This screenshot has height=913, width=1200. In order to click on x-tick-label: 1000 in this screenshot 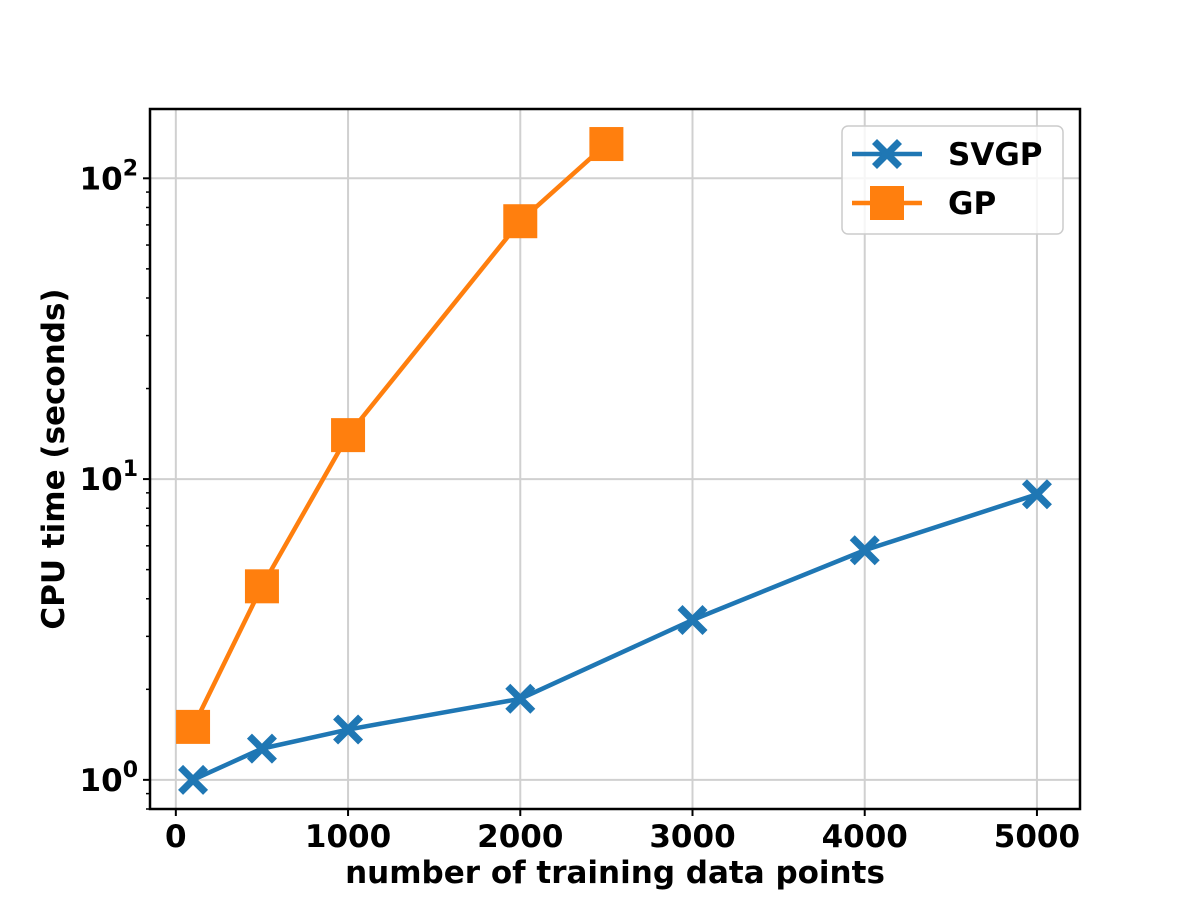, I will do `click(348, 837)`.